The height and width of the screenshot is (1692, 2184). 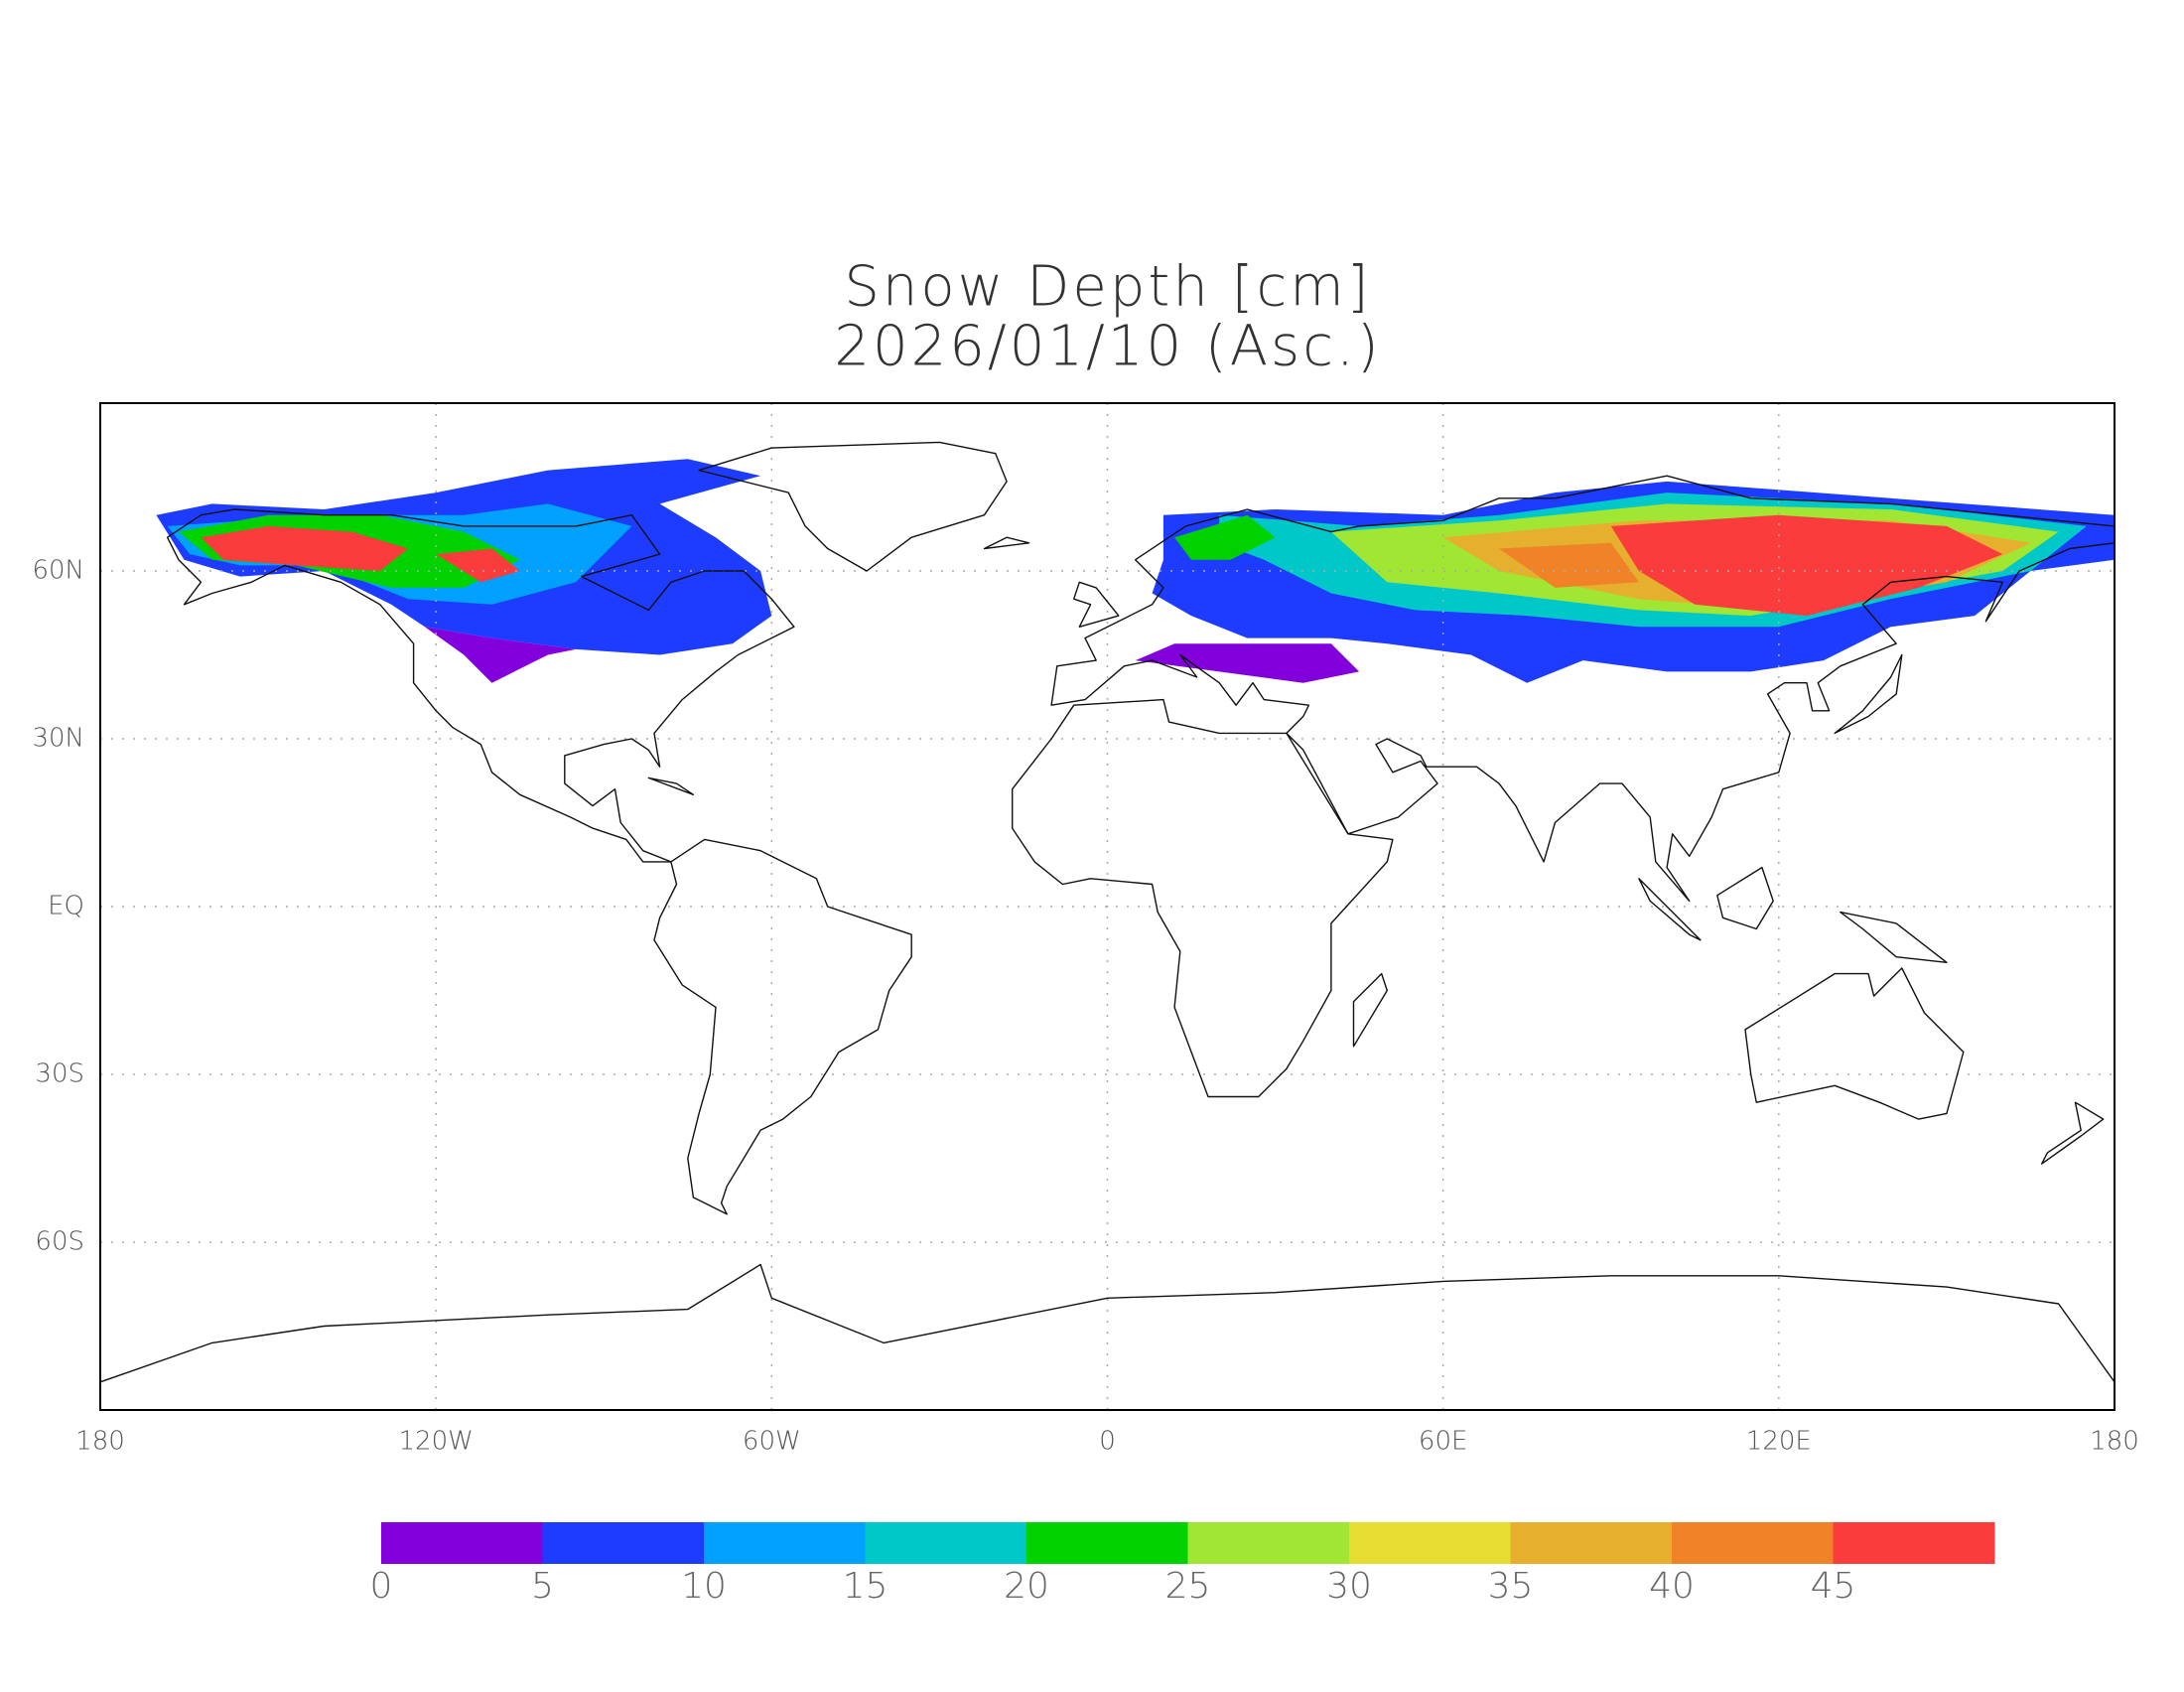 I want to click on y-tick-label: 30S, so click(x=59, y=1074).